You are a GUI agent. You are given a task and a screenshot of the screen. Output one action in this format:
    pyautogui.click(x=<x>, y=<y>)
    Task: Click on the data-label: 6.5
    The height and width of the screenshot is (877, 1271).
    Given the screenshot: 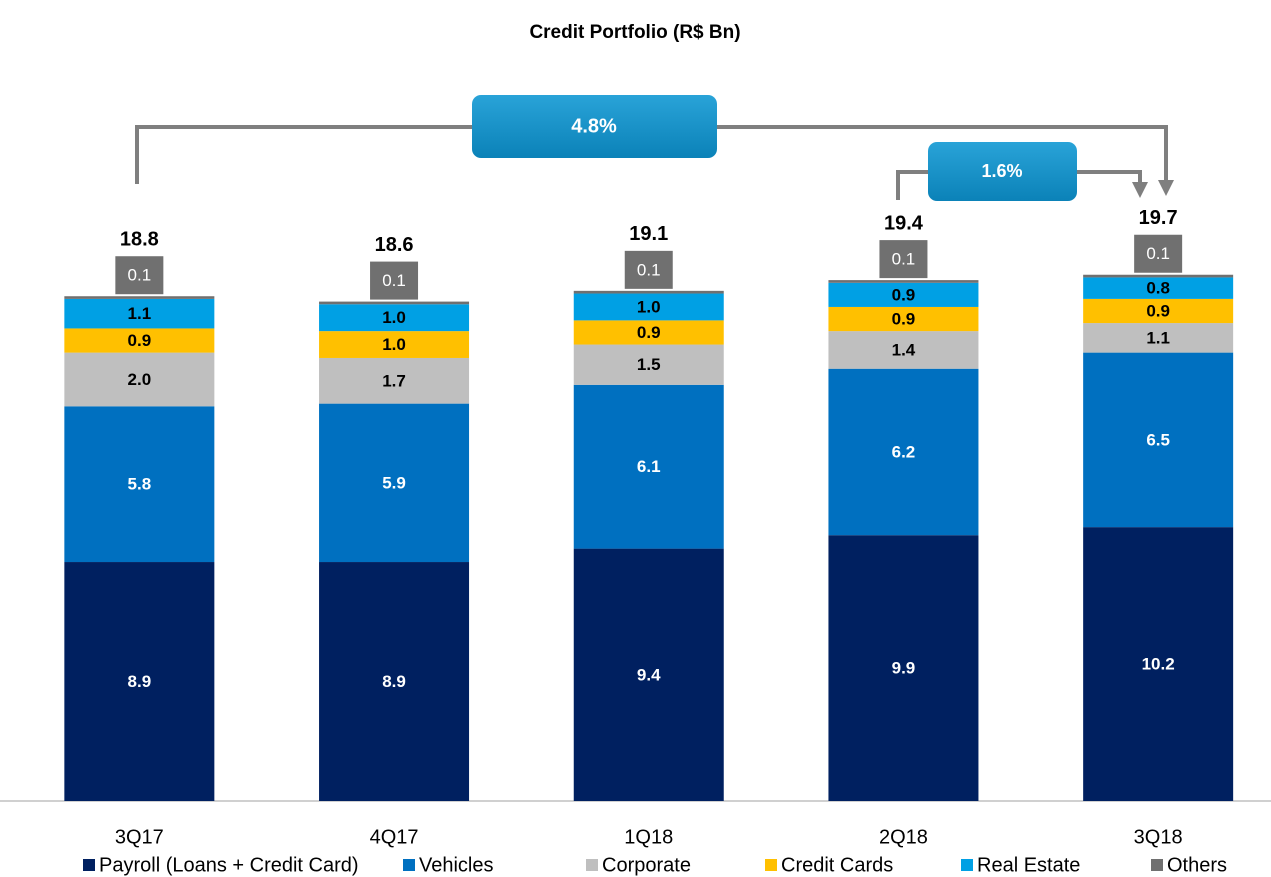 What is the action you would take?
    pyautogui.click(x=1158, y=439)
    